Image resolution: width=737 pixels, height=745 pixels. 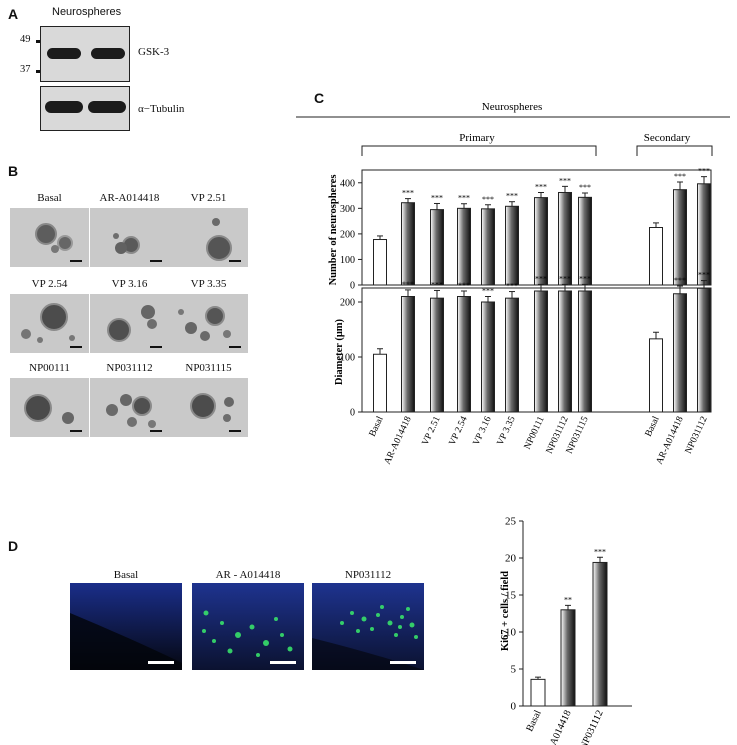 What do you see at coordinates (339, 351) in the screenshot?
I see `y-axis-label-diameter: Diameter (μm)` at bounding box center [339, 351].